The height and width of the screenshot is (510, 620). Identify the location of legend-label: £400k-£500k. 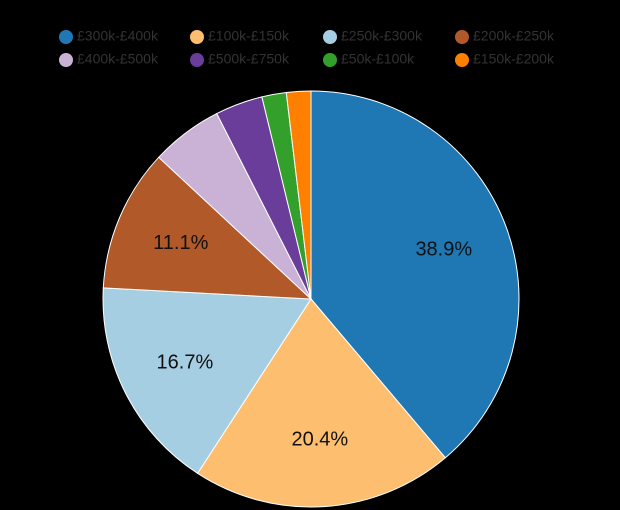
(118, 59).